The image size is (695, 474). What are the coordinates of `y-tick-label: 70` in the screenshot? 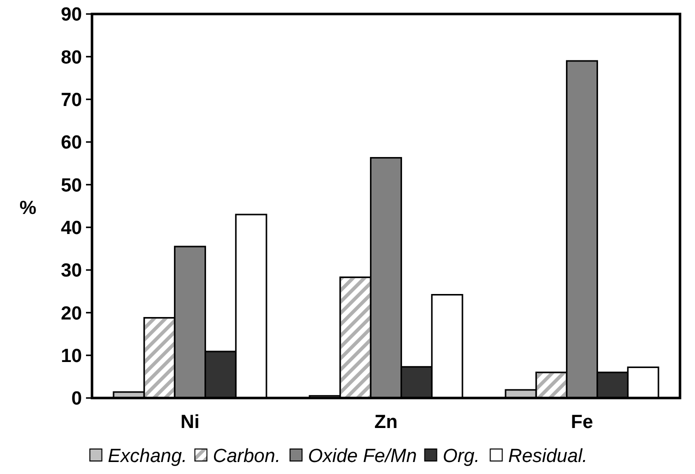 It's located at (71, 100).